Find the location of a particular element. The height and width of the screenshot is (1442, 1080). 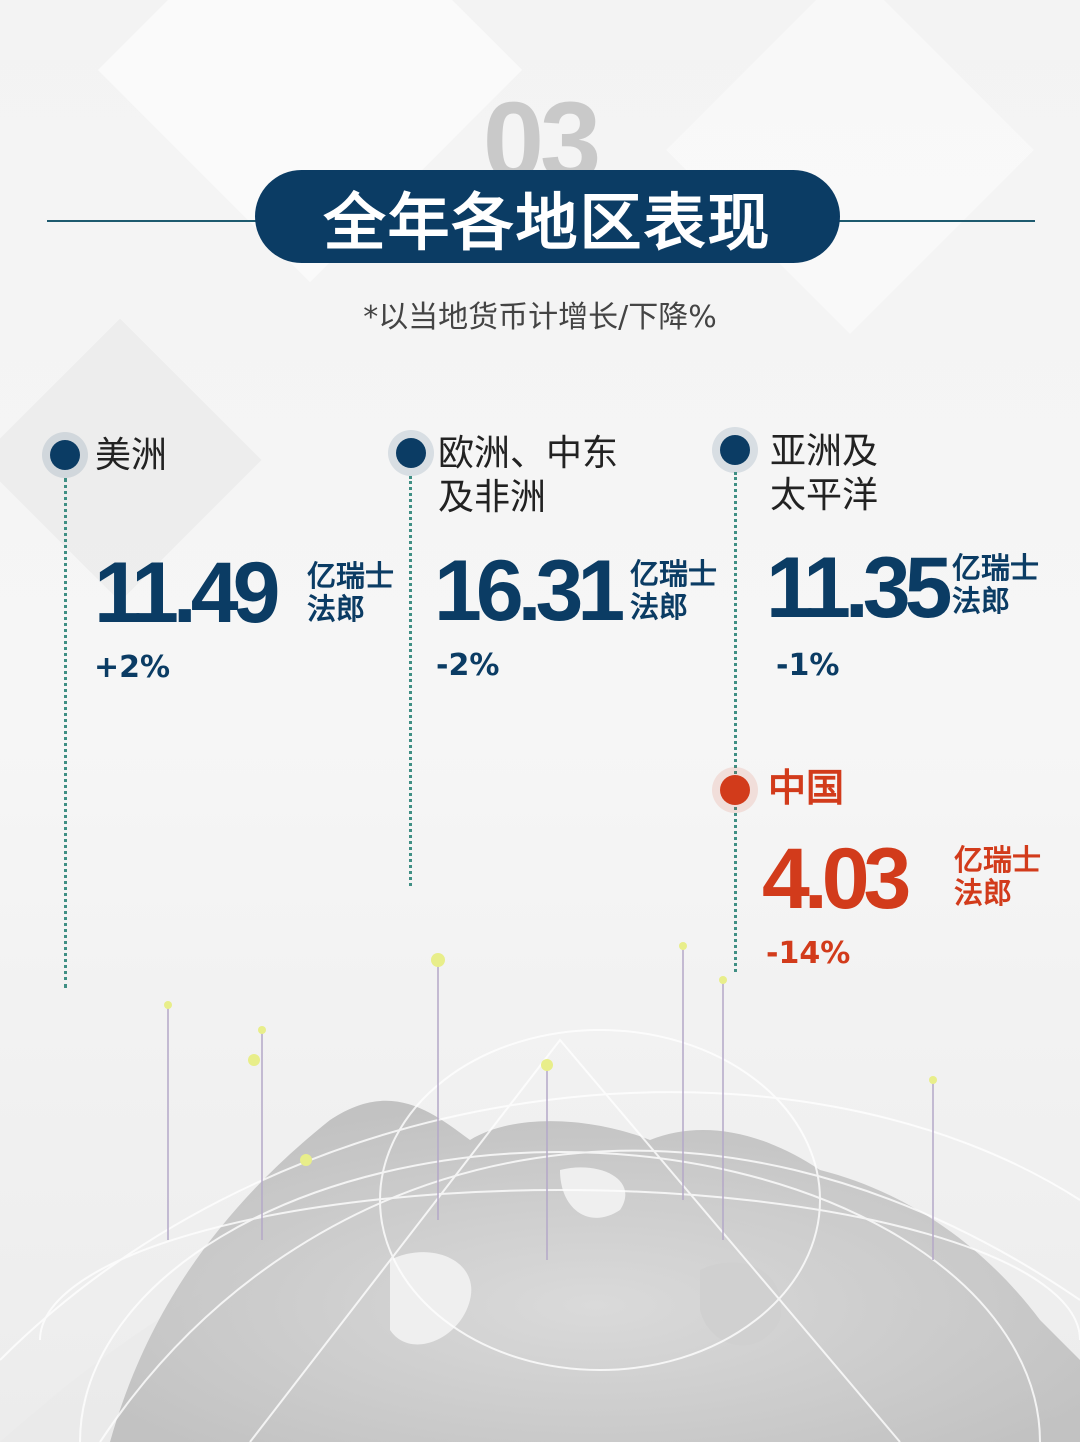

region-marker-americas is located at coordinates (65, 455).